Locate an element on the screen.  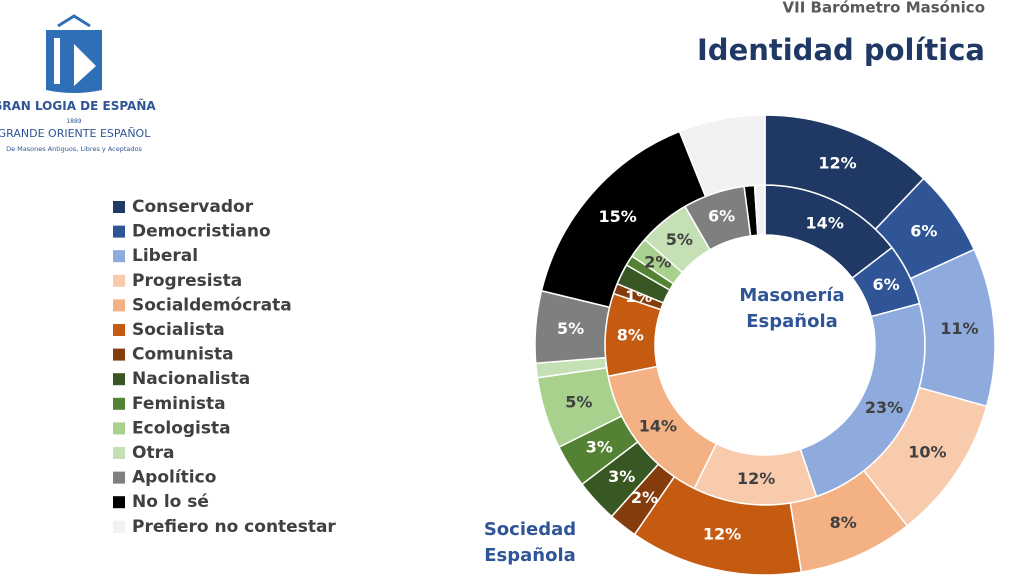
data-label: 2% is located at coordinates (644, 497).